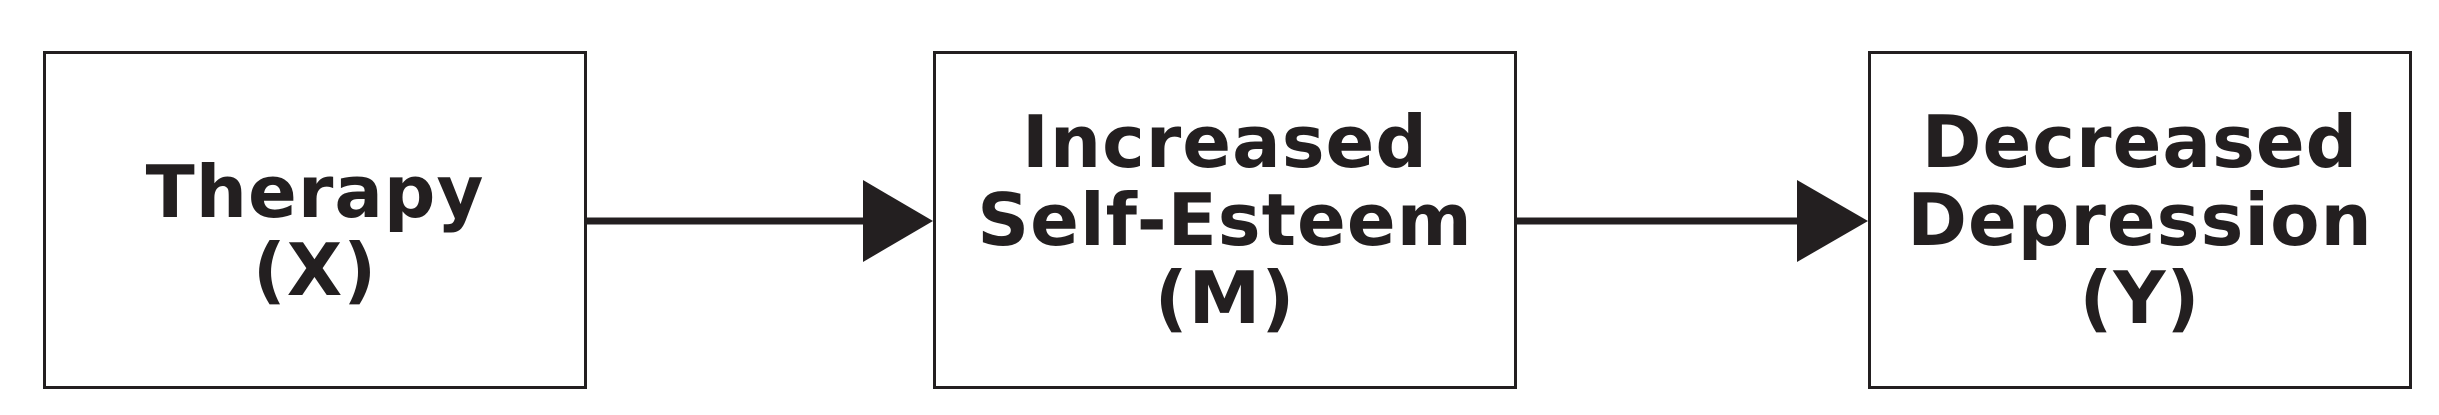 This screenshot has width=2439, height=415. I want to click on node-depression-line1: Decreased, so click(2140, 142).